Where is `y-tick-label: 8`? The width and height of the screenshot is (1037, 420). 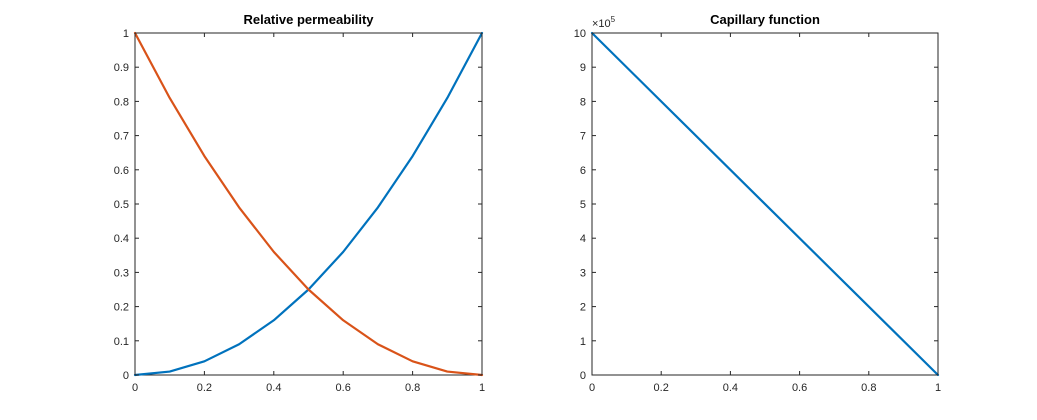
y-tick-label: 8 is located at coordinates (583, 102).